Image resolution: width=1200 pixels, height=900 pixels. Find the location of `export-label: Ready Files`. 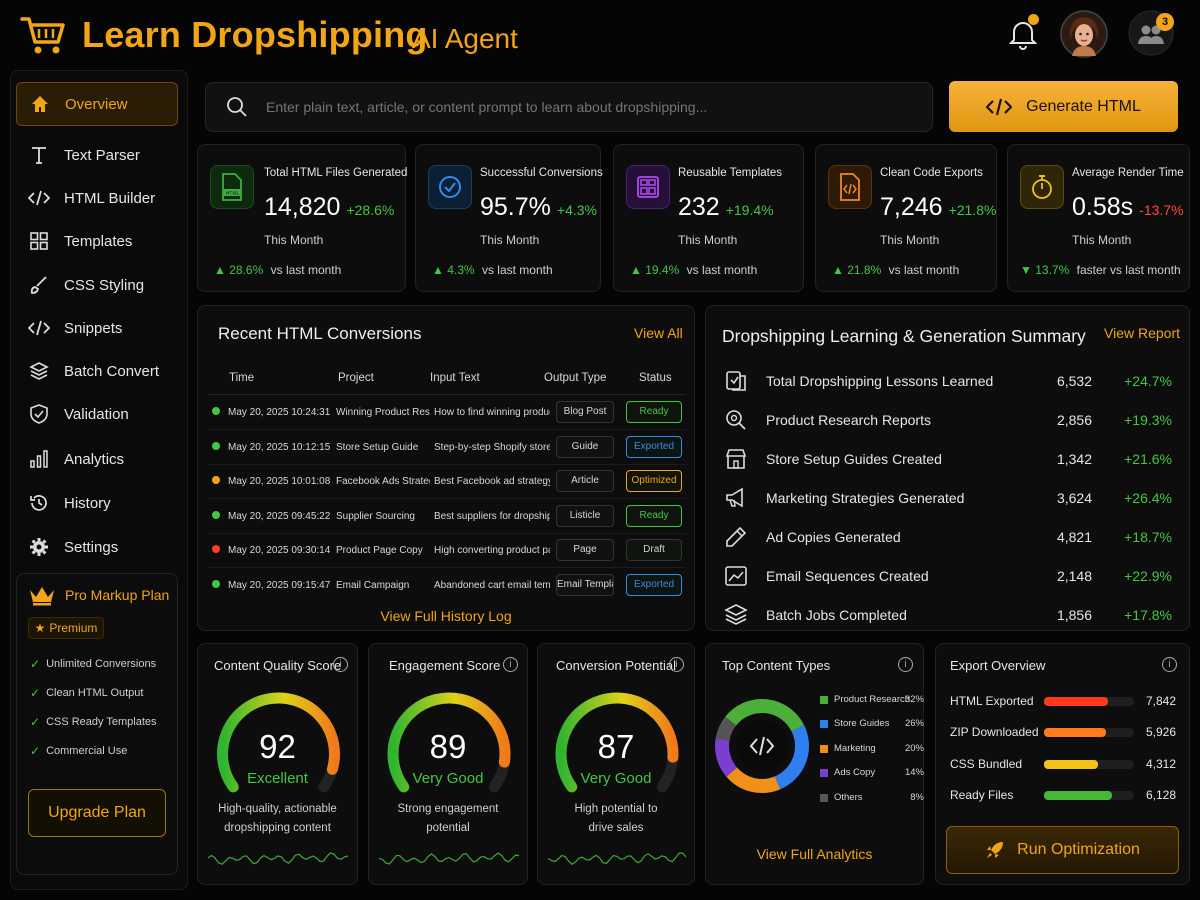

export-label: Ready Files is located at coordinates (982, 794).